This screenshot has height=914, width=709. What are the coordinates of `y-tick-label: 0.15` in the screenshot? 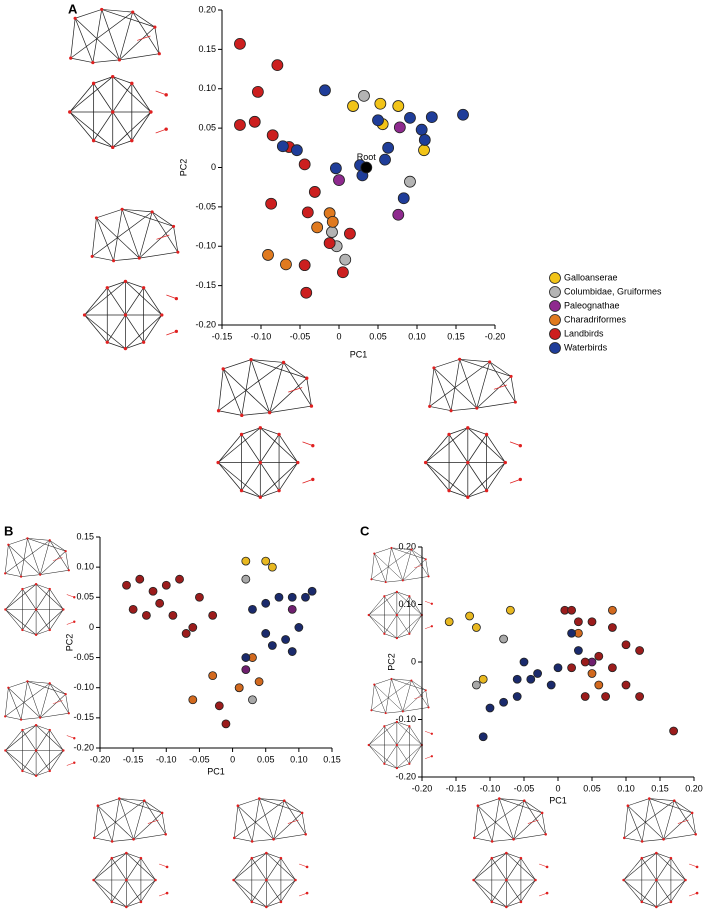 It's located at (85, 536).